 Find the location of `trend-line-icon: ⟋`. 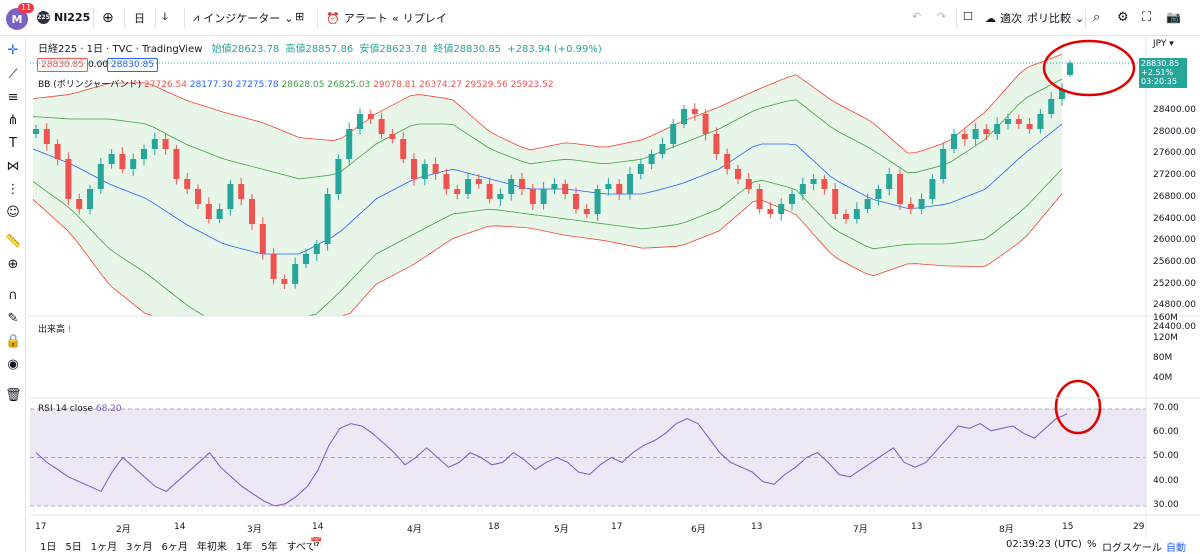

trend-line-icon: ⟋ is located at coordinates (13, 74).